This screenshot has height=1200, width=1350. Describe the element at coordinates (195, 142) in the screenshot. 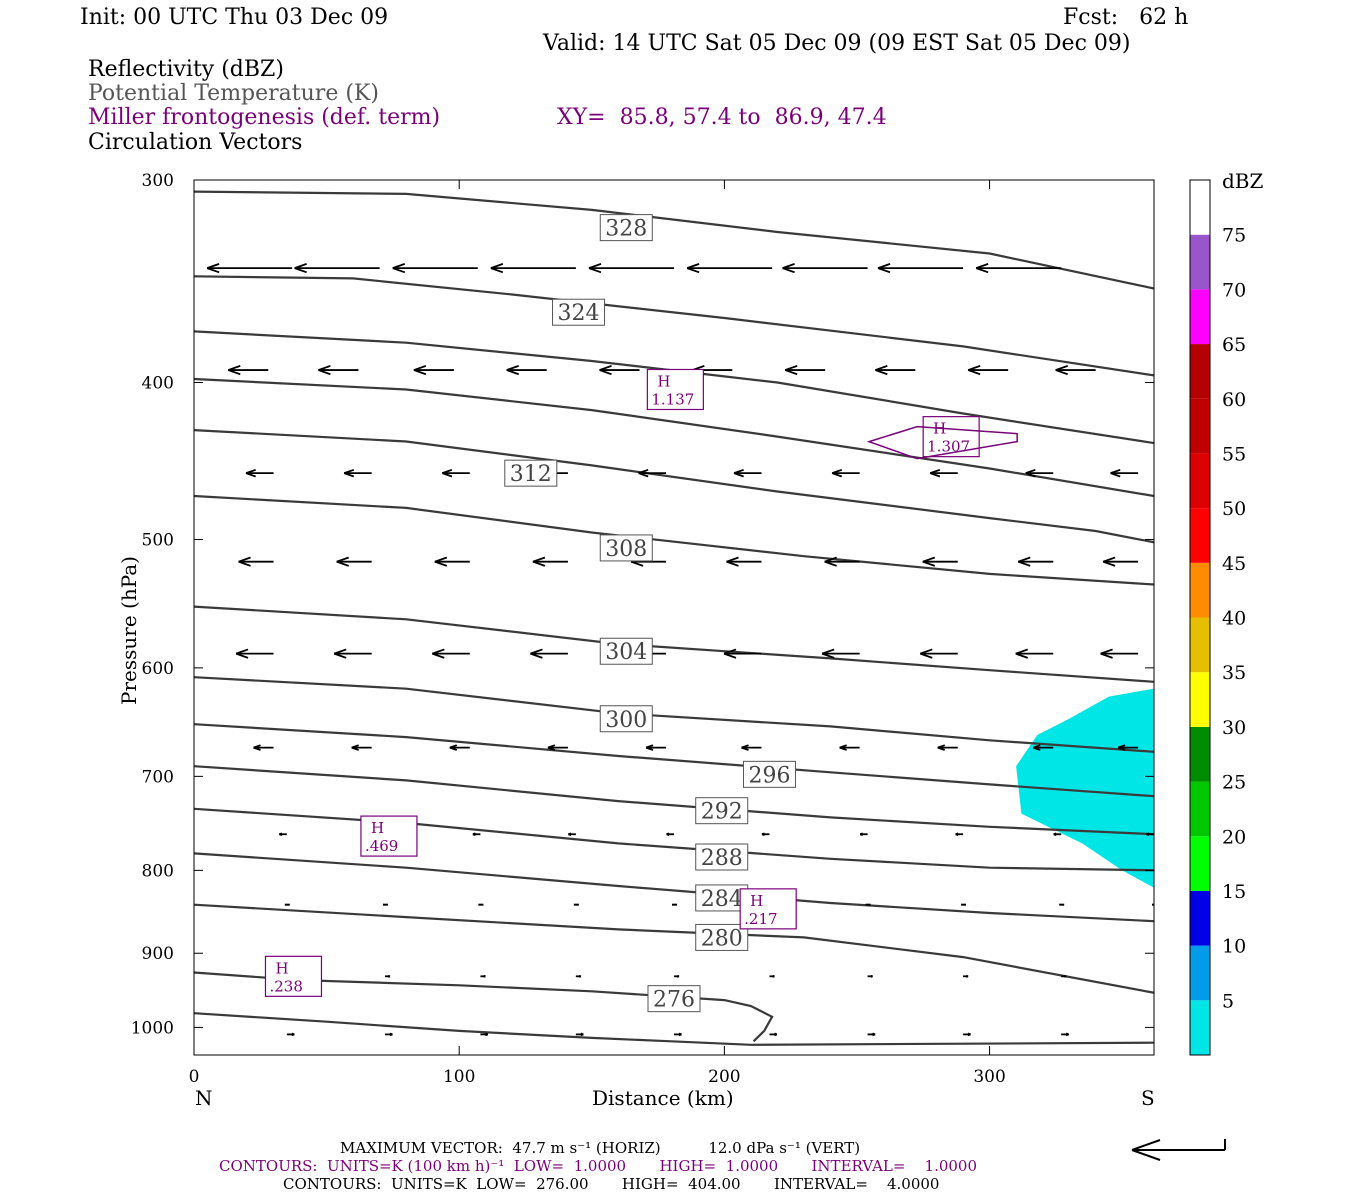

I see `field-vectors: Circulation Vectors` at that location.